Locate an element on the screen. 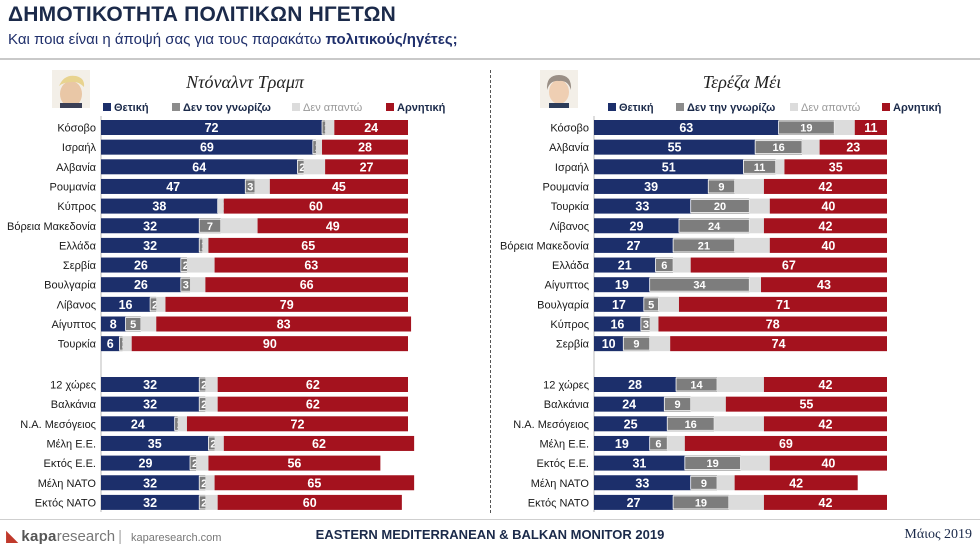  may-portrait is located at coordinates (559, 89).